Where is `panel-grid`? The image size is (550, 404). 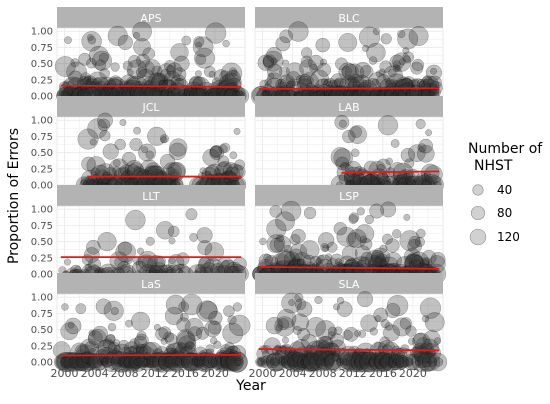
panel-grid is located at coordinates (151, 62).